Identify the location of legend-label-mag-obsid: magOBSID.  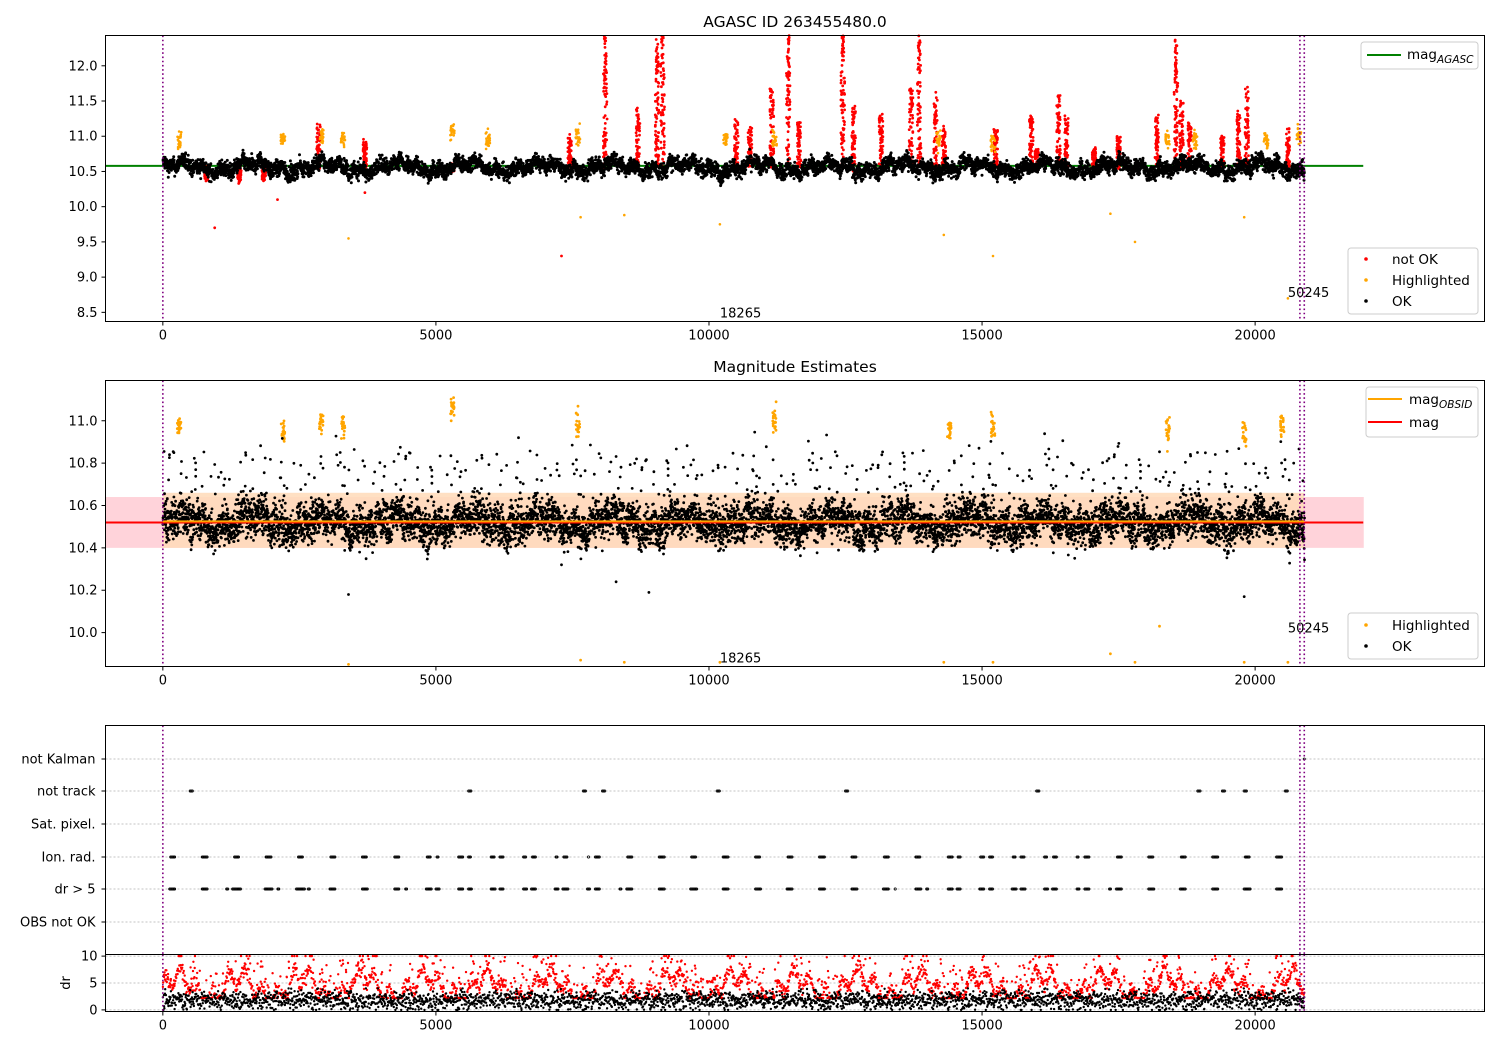
(1440, 401).